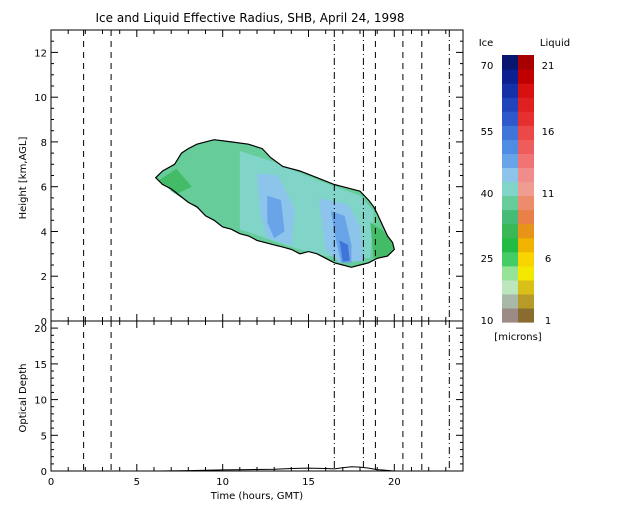 This screenshot has width=640, height=512. What do you see at coordinates (548, 132) in the screenshot?
I see `liquid-tick-1: 16` at bounding box center [548, 132].